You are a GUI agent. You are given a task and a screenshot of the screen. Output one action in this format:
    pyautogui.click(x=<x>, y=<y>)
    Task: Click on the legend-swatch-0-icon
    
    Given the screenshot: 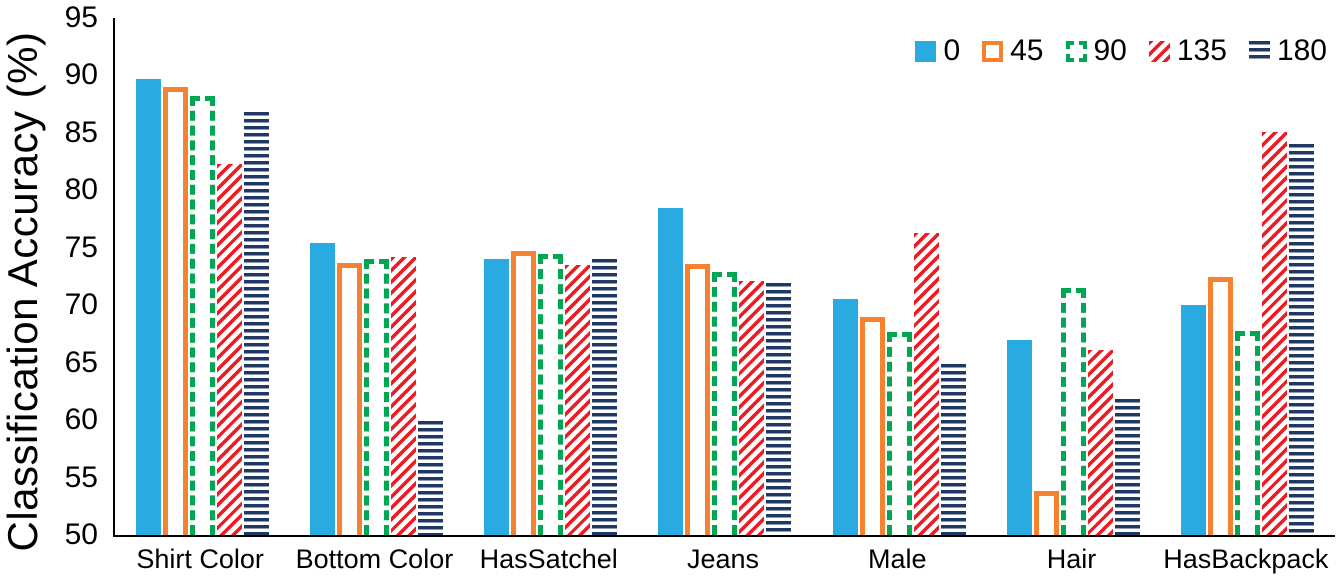 What is the action you would take?
    pyautogui.click(x=926, y=51)
    